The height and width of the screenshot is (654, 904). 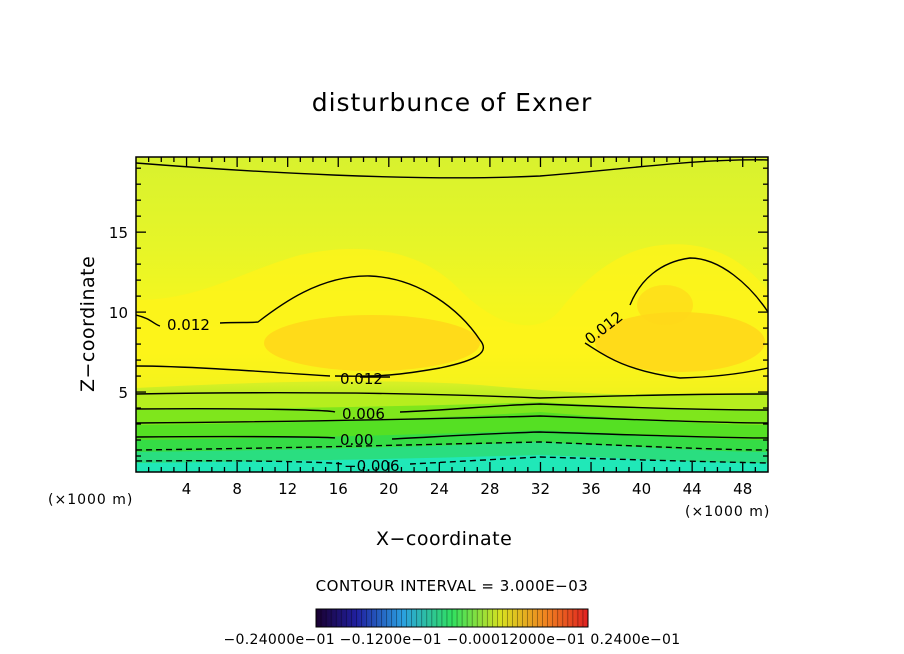 I want to click on y-tick-label: 15, so click(x=118, y=233).